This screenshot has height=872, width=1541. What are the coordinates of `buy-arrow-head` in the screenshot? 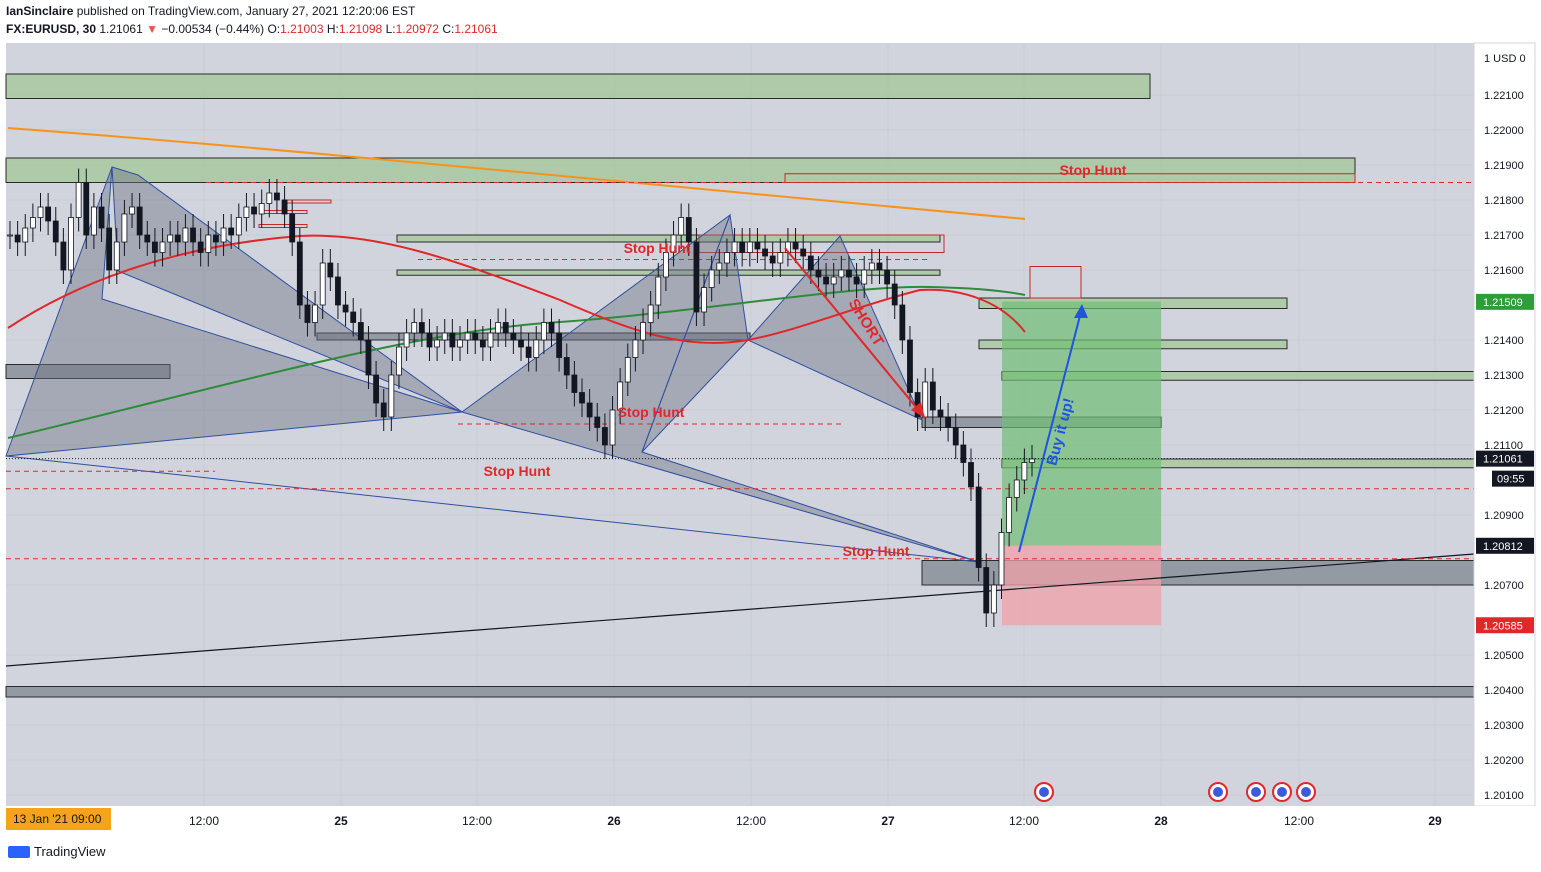 It's located at (1081, 311).